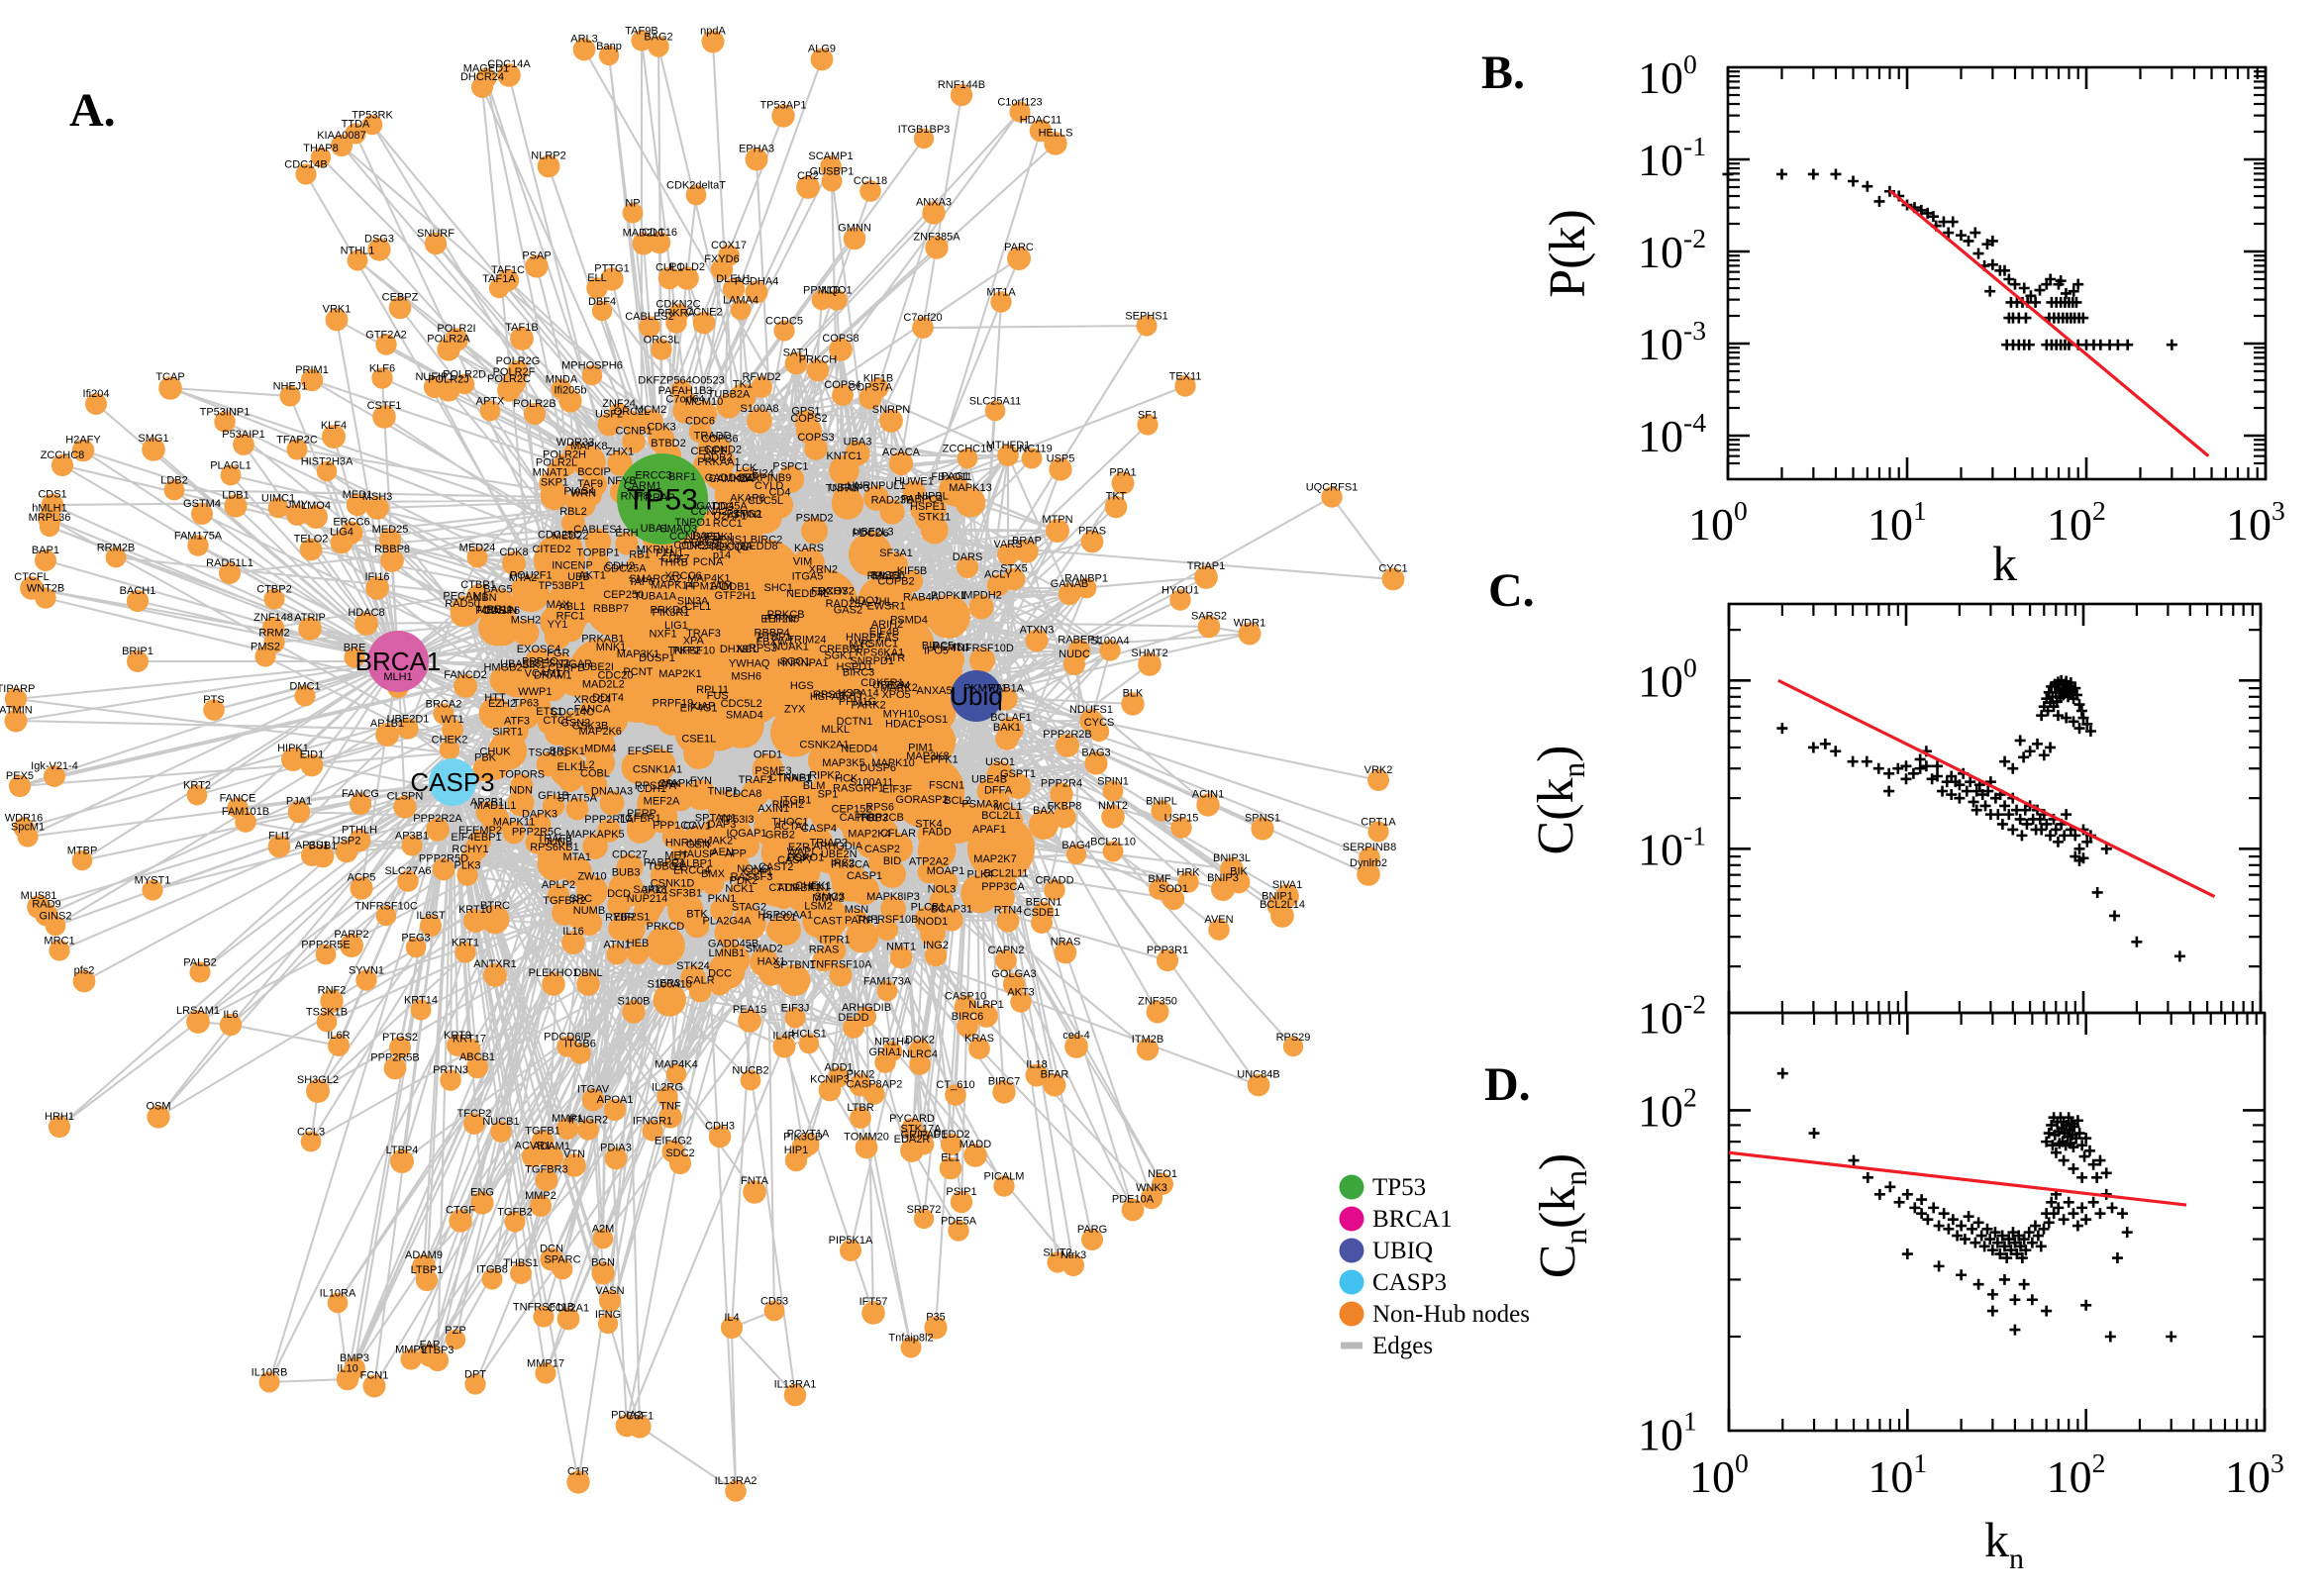  What do you see at coordinates (197, 786) in the screenshot?
I see `node-label: KRT2` at bounding box center [197, 786].